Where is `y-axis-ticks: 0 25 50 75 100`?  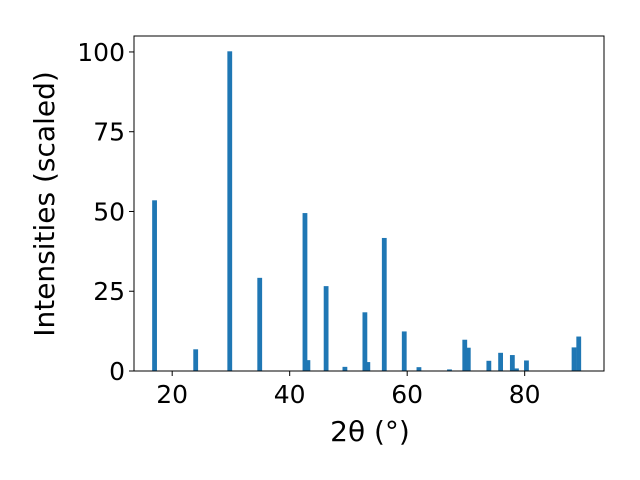
y-axis-ticks: 0 25 50 75 100 is located at coordinates (105, 212).